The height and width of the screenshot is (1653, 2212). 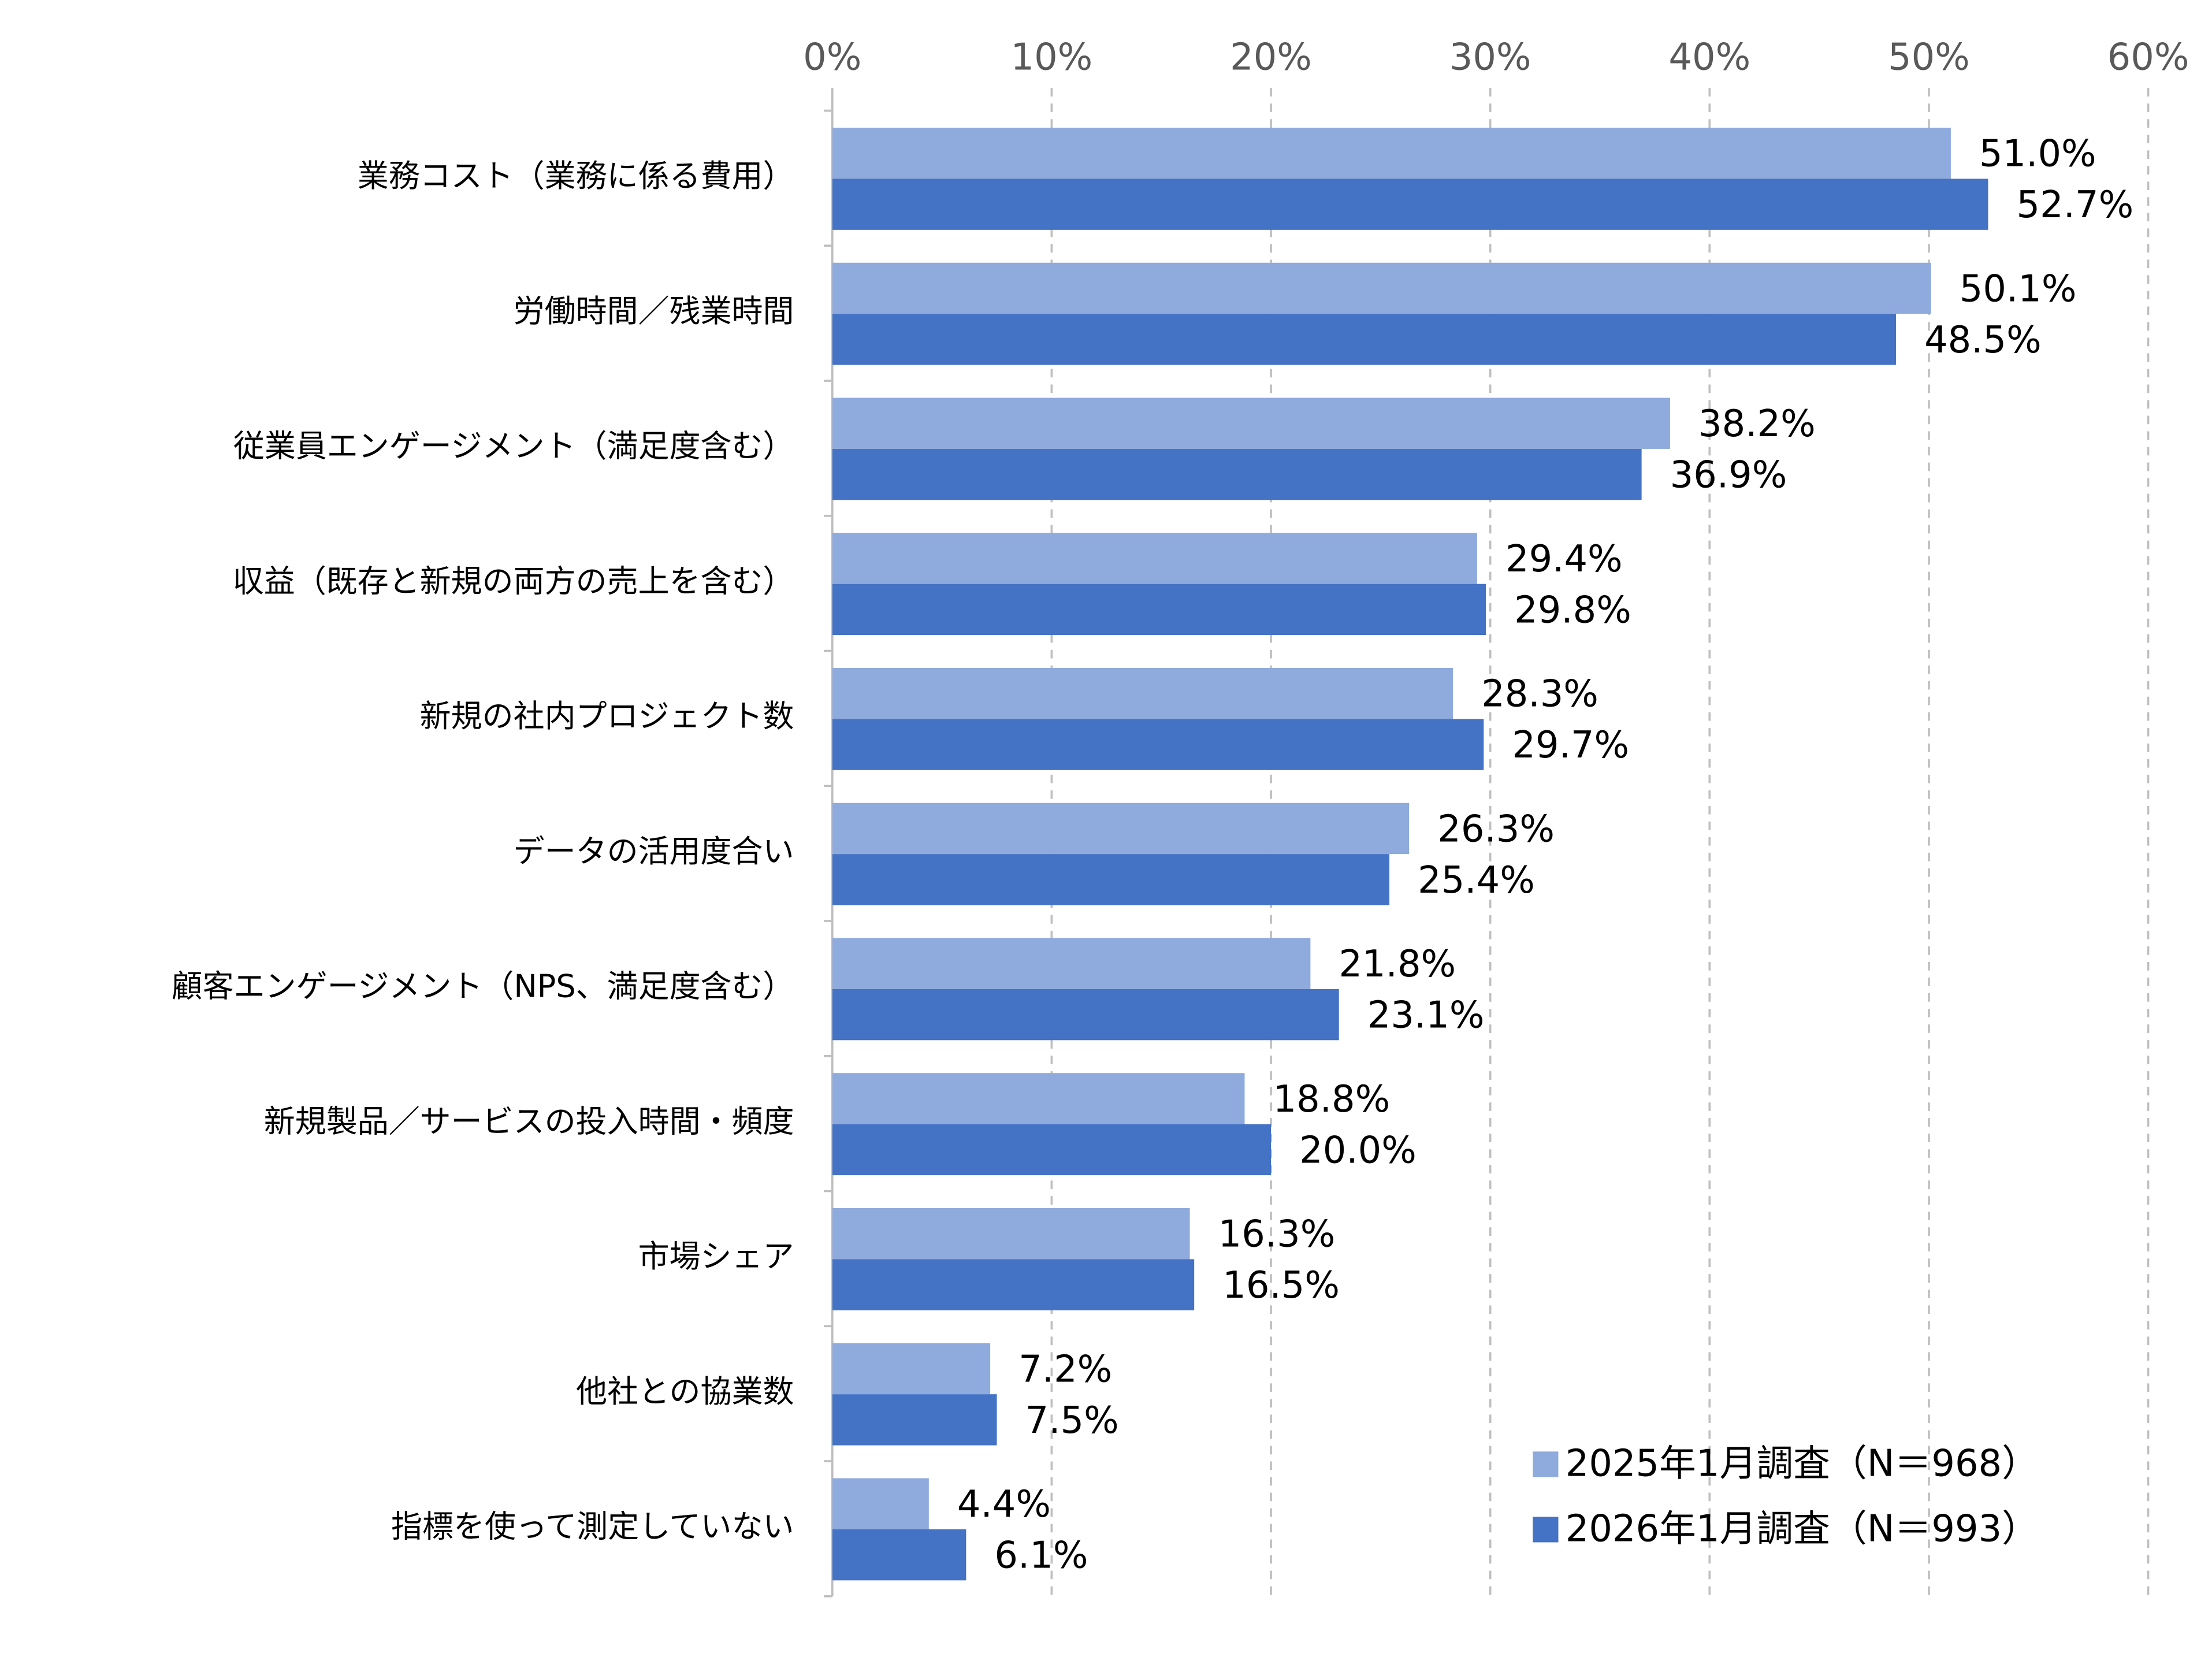 What do you see at coordinates (529, 1121) in the screenshot?
I see `category-label: 新規製品／サービスの投入時間・頻度` at bounding box center [529, 1121].